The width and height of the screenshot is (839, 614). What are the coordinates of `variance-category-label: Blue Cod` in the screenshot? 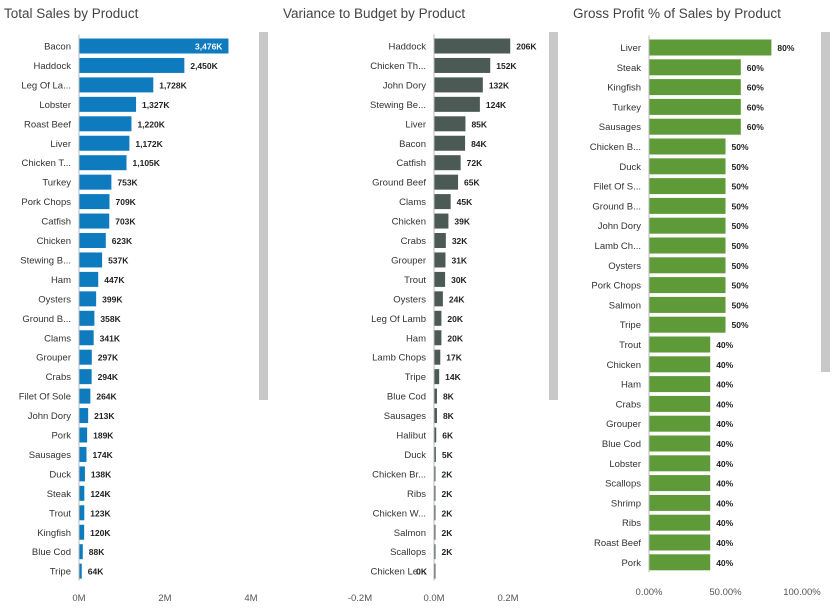 It's located at (406, 397).